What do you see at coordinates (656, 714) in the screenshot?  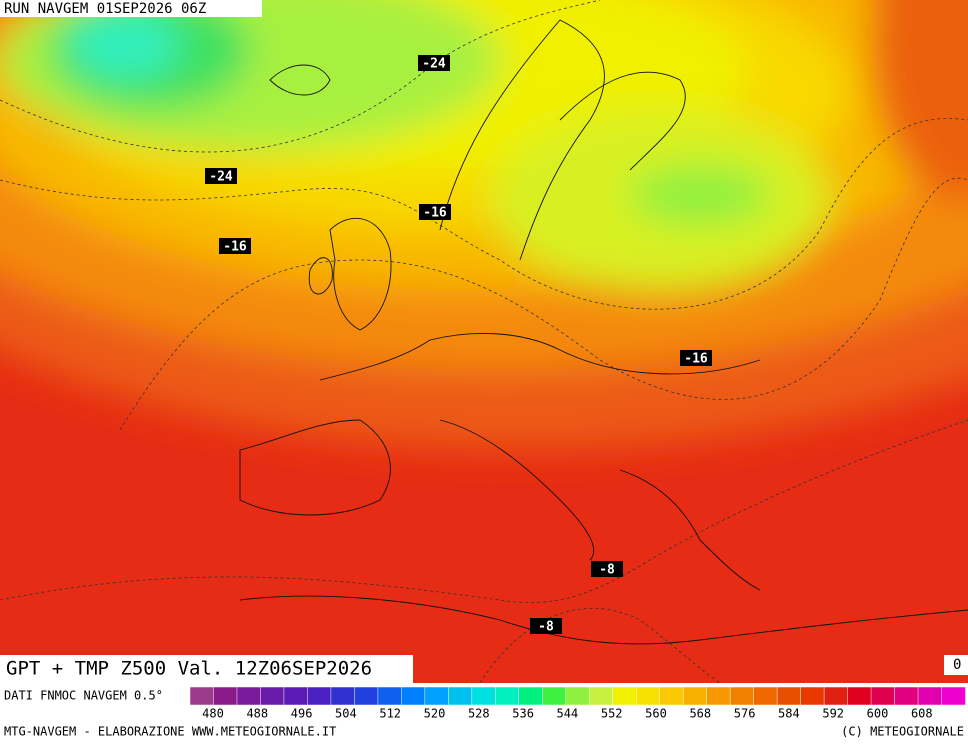 I see `legend-label: 560` at bounding box center [656, 714].